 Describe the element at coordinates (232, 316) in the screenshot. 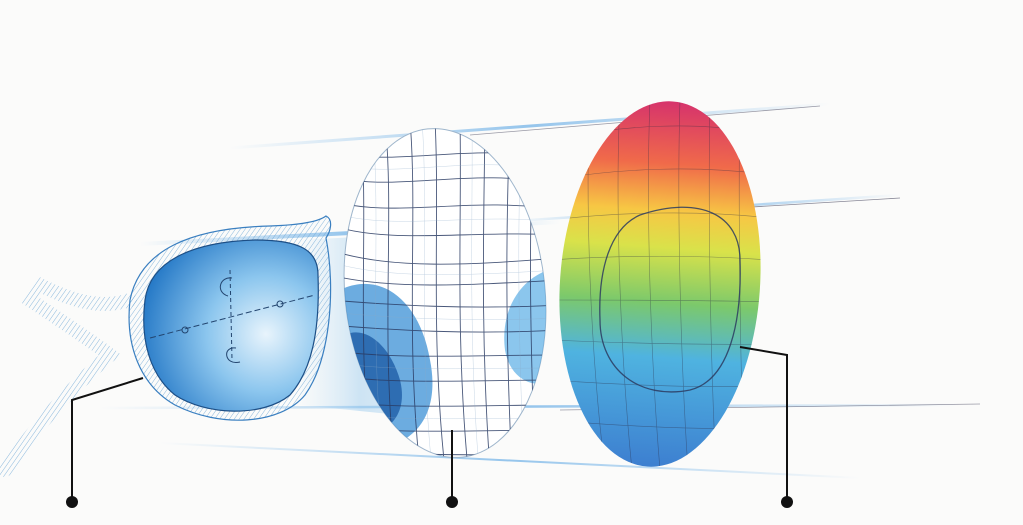

I see `lens-markings` at that location.